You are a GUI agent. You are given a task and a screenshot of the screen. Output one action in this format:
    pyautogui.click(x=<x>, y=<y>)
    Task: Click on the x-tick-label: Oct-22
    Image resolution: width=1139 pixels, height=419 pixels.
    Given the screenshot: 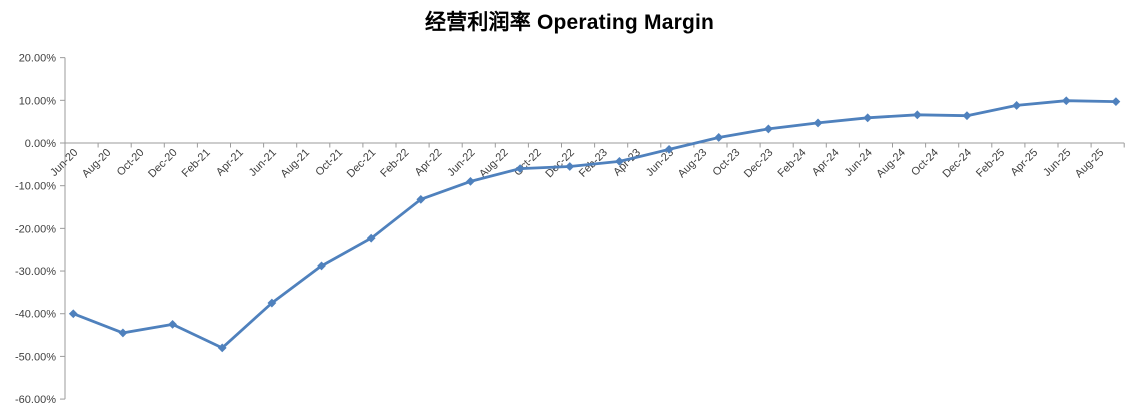 What is the action you would take?
    pyautogui.click(x=528, y=163)
    